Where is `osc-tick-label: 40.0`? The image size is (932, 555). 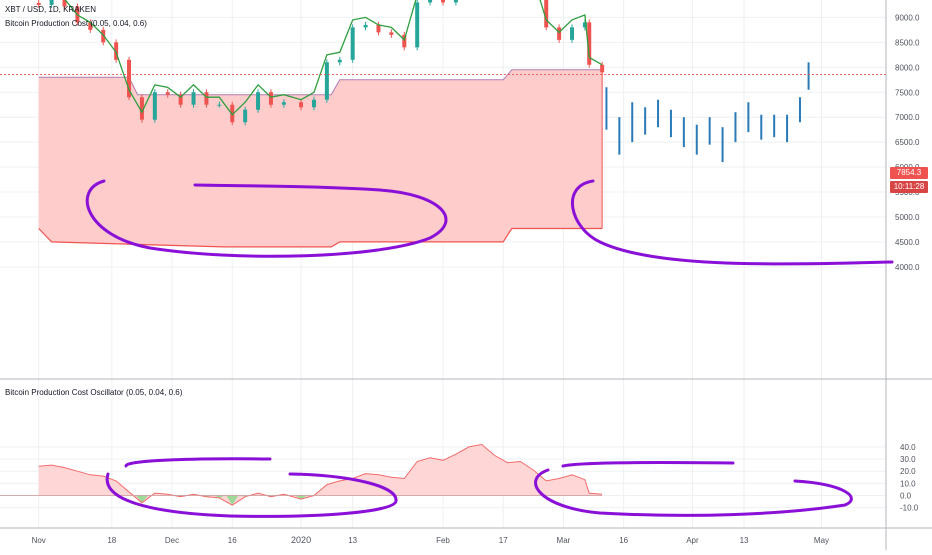
osc-tick-label: 40.0 is located at coordinates (908, 447).